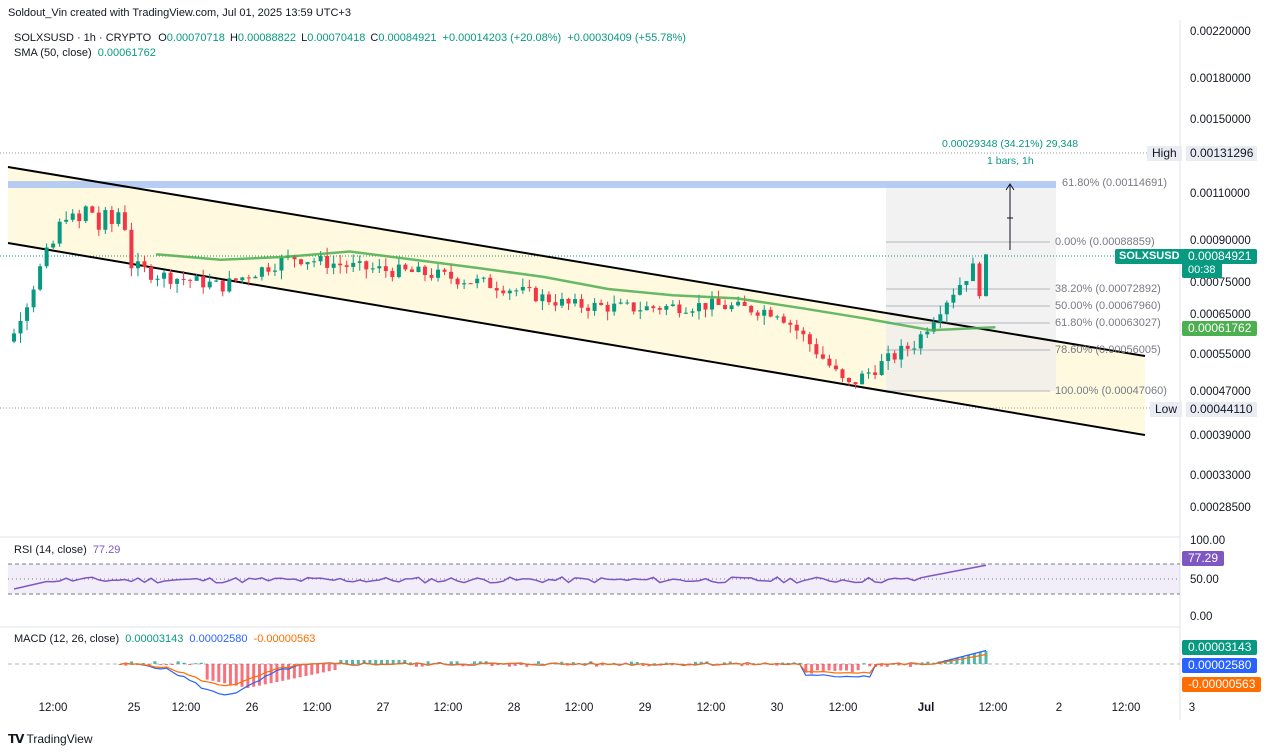 This screenshot has height=756, width=1280. I want to click on fib-level-label: 50.00% (0.00067960), so click(1108, 306).